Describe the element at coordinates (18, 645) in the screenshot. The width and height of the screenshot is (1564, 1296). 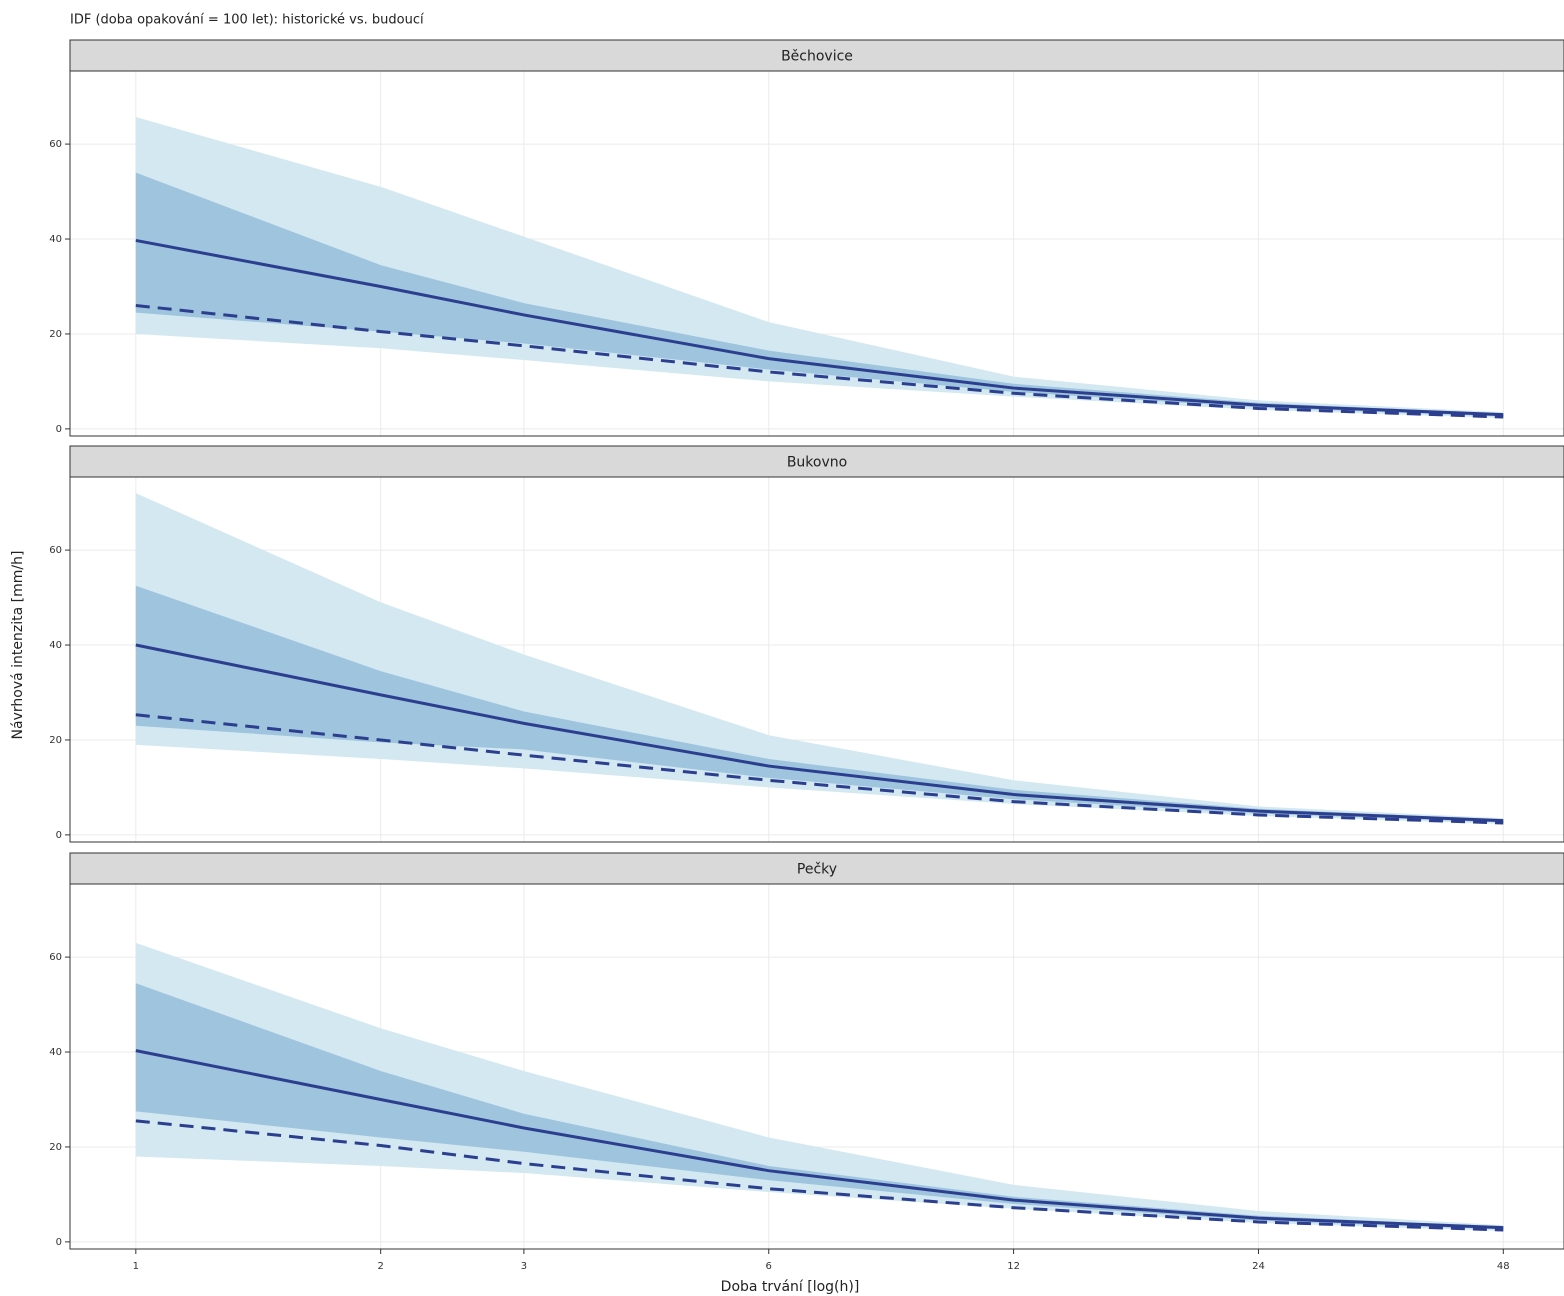
I see `y-axis-label: Návrhová intenzita [mm/h]` at that location.